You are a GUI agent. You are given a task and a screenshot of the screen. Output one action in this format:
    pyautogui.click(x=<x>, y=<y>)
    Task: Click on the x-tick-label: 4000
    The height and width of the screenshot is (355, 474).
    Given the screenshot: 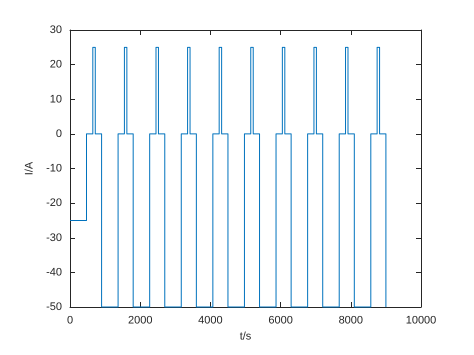 What is the action you would take?
    pyautogui.click(x=210, y=320)
    